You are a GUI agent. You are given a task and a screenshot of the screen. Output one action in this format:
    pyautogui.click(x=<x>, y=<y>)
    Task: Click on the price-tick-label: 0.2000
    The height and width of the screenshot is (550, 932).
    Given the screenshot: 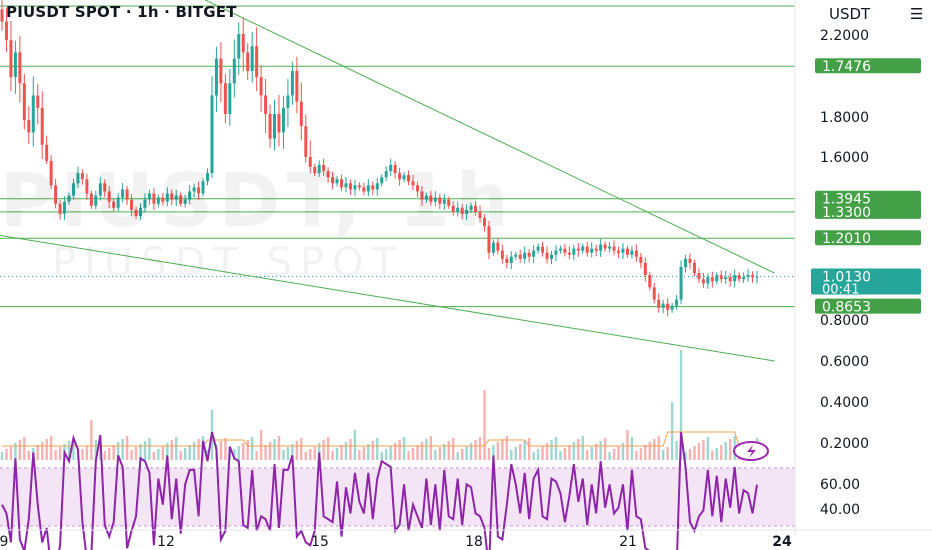 What is the action you would take?
    pyautogui.click(x=844, y=444)
    